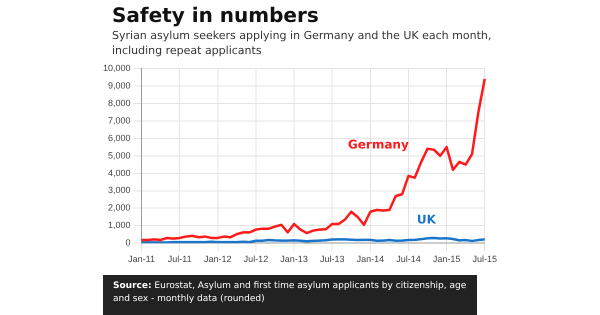  What do you see at coordinates (119, 103) in the screenshot?
I see `y-tick-label: 8,000` at bounding box center [119, 103].